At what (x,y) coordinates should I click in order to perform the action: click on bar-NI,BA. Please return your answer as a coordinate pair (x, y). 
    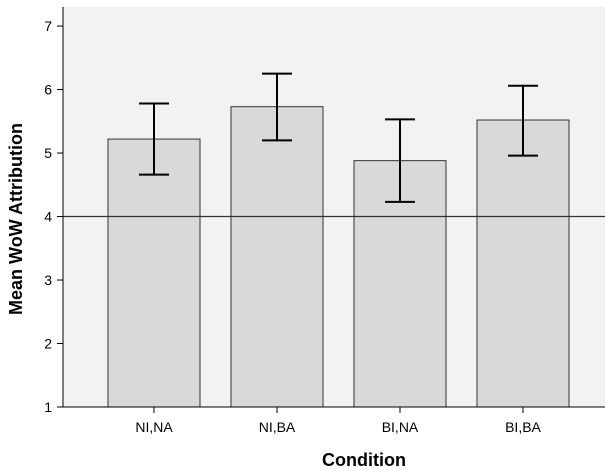
    Looking at the image, I should click on (277, 257).